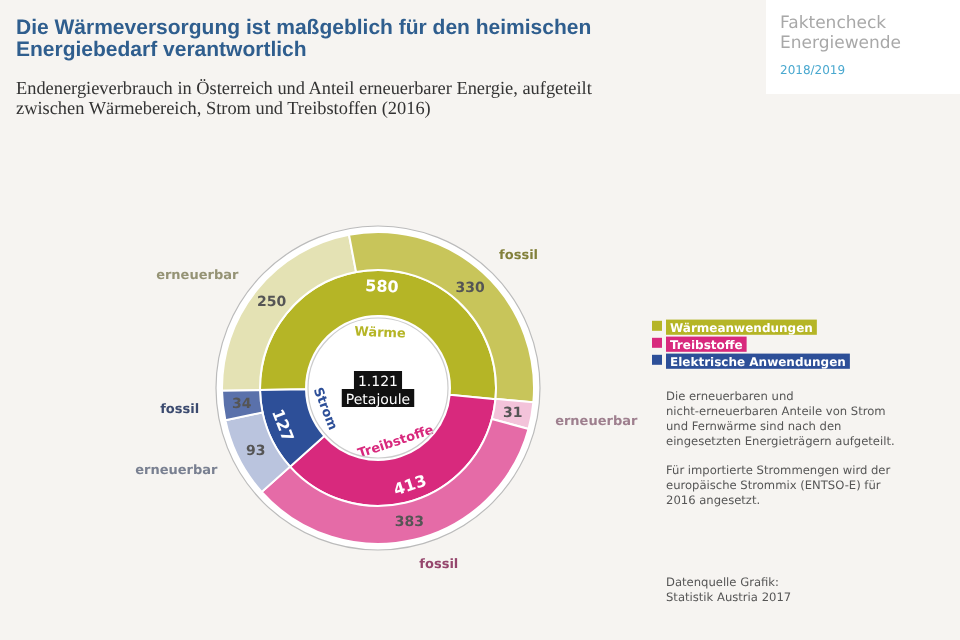  I want to click on chart-subtitle: Endenergieverbrauch in Österreich und Anteil erneuerbarer Energie, aufgeteilt zwischen Wärmebereich, Strom und Treibstoffen (2016), so click(304, 98).